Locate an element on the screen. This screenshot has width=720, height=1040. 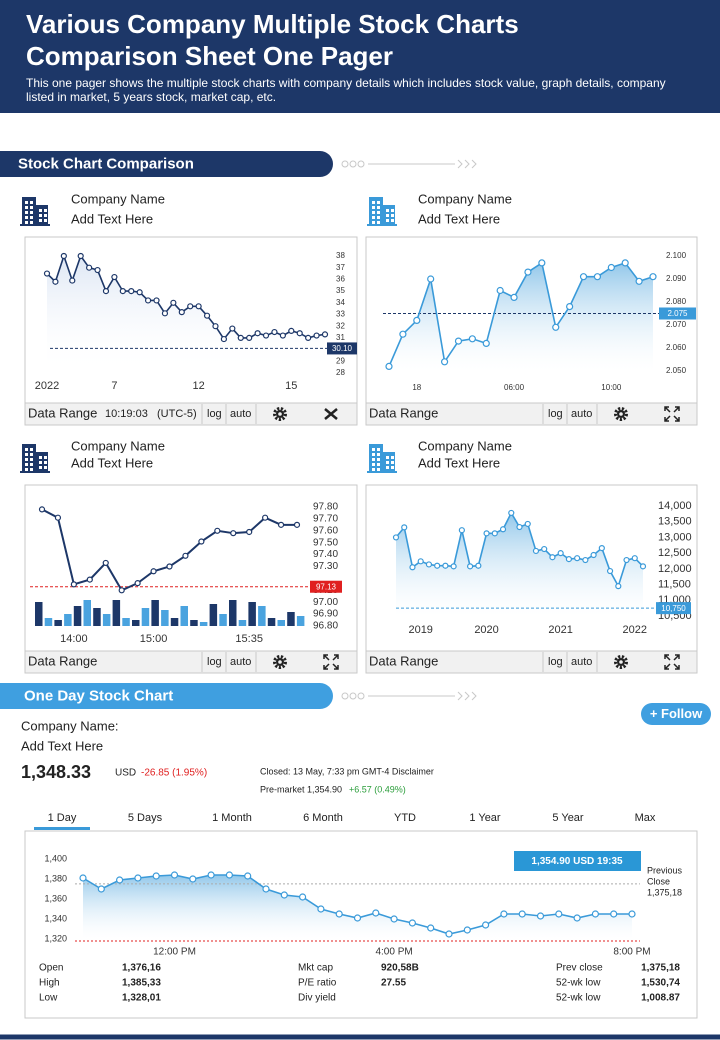
follow-button is located at coordinates (676, 714).